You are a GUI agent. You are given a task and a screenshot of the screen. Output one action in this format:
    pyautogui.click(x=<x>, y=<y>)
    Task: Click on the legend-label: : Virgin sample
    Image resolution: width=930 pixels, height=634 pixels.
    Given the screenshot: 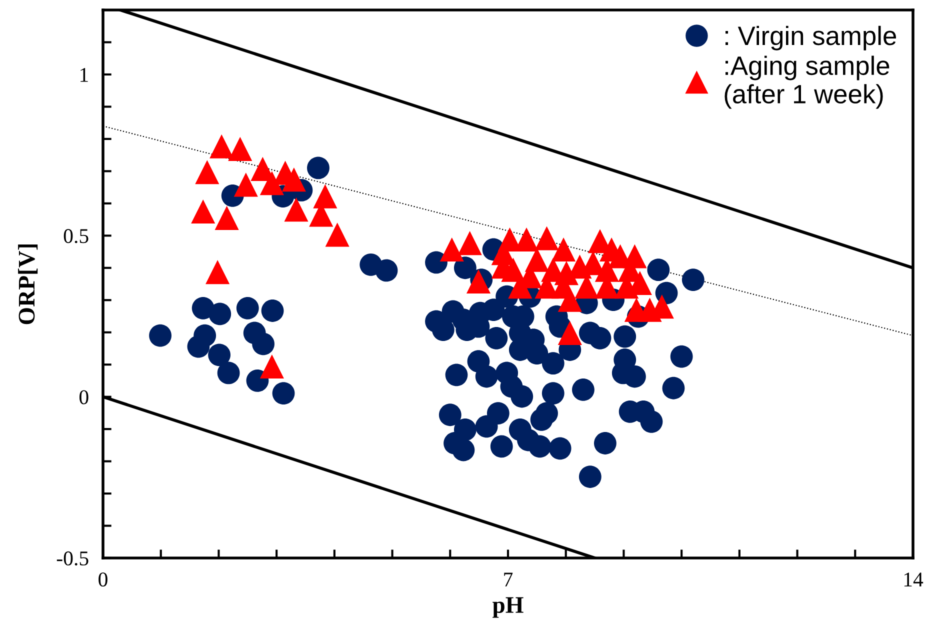 What is the action you would take?
    pyautogui.click(x=811, y=38)
    